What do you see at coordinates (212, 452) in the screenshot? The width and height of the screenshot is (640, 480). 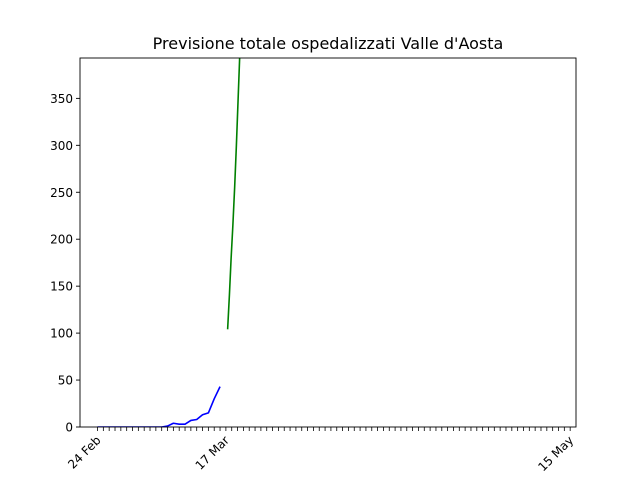 I see `x-tick-label: 17 Mar` at bounding box center [212, 452].